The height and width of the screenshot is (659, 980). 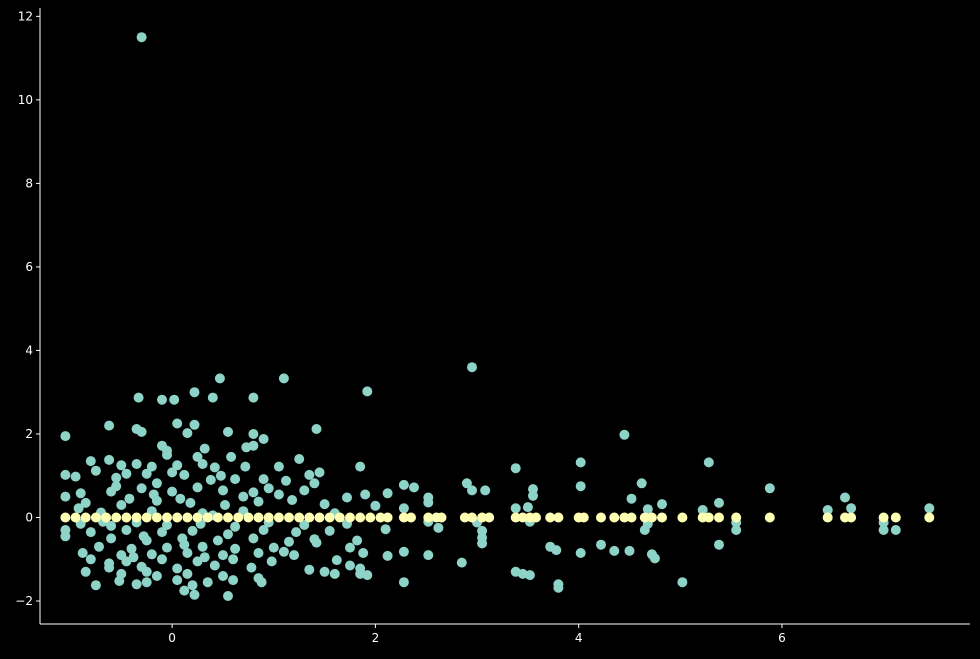 I want to click on y-tick-label: 8, so click(x=29, y=183).